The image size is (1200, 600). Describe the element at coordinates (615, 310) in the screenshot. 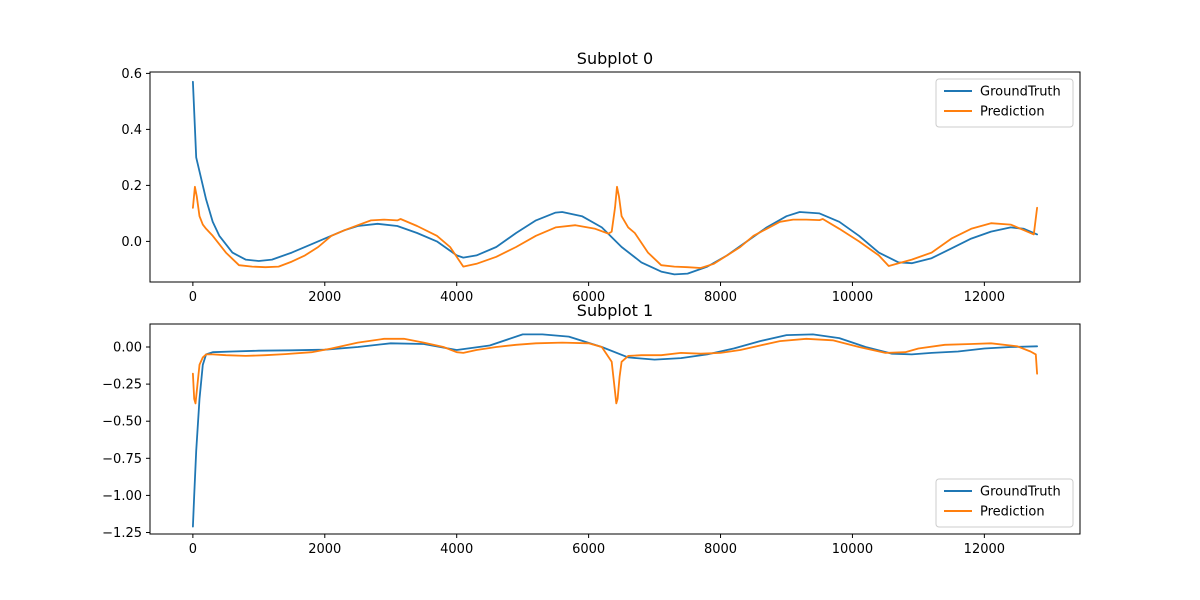

I see `subplot-1-title: Subplot 1` at that location.